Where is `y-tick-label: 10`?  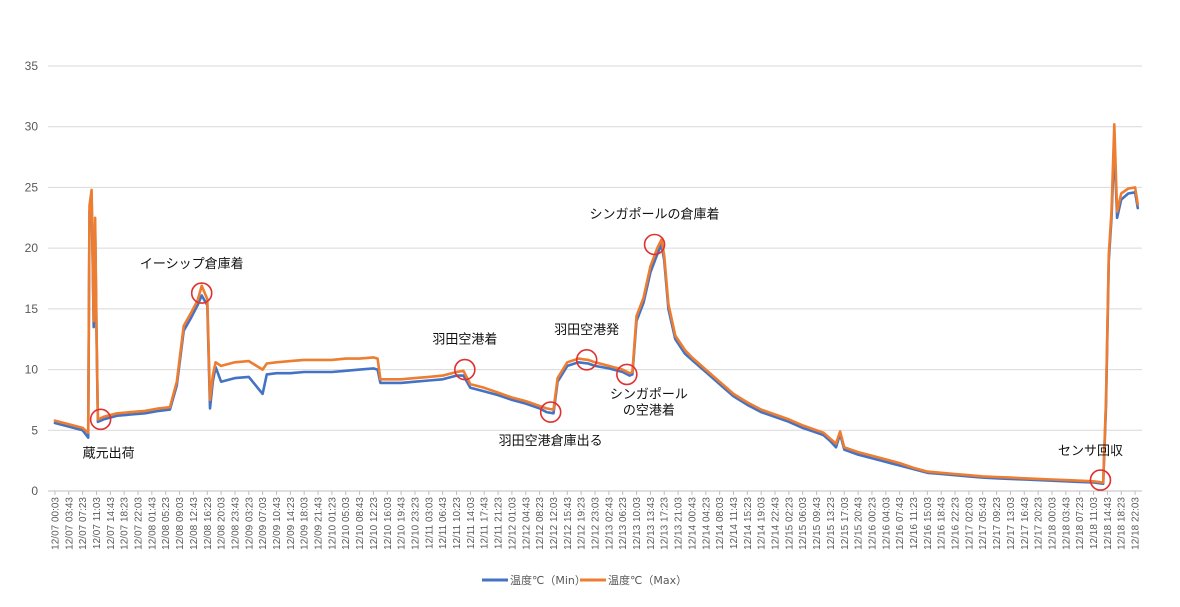 y-tick-label: 10 is located at coordinates (32, 370).